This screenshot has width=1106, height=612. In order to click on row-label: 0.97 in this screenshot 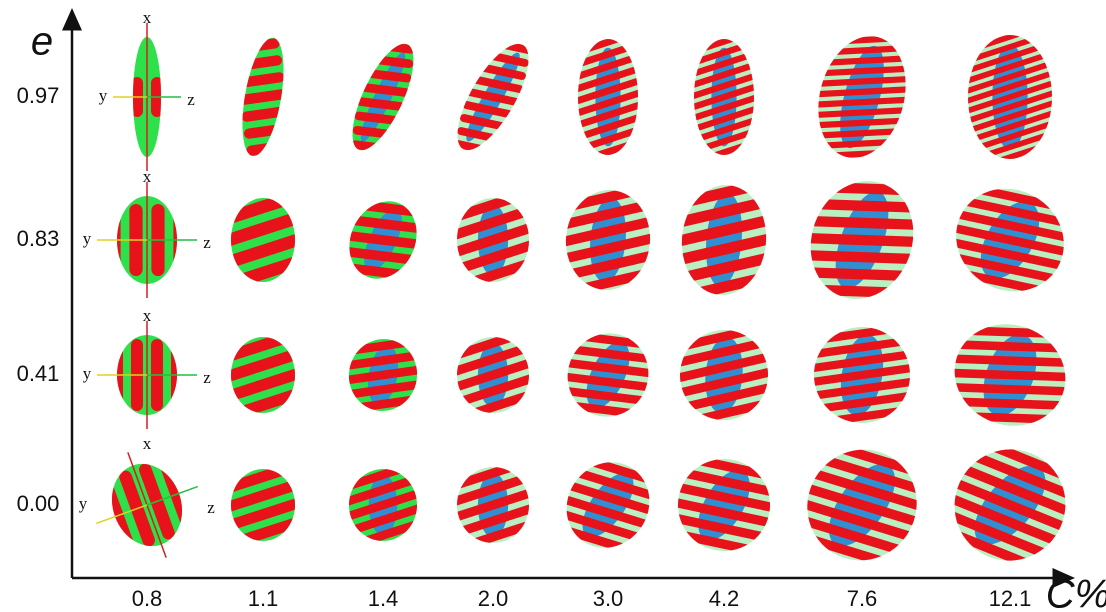, I will do `click(38, 95)`.